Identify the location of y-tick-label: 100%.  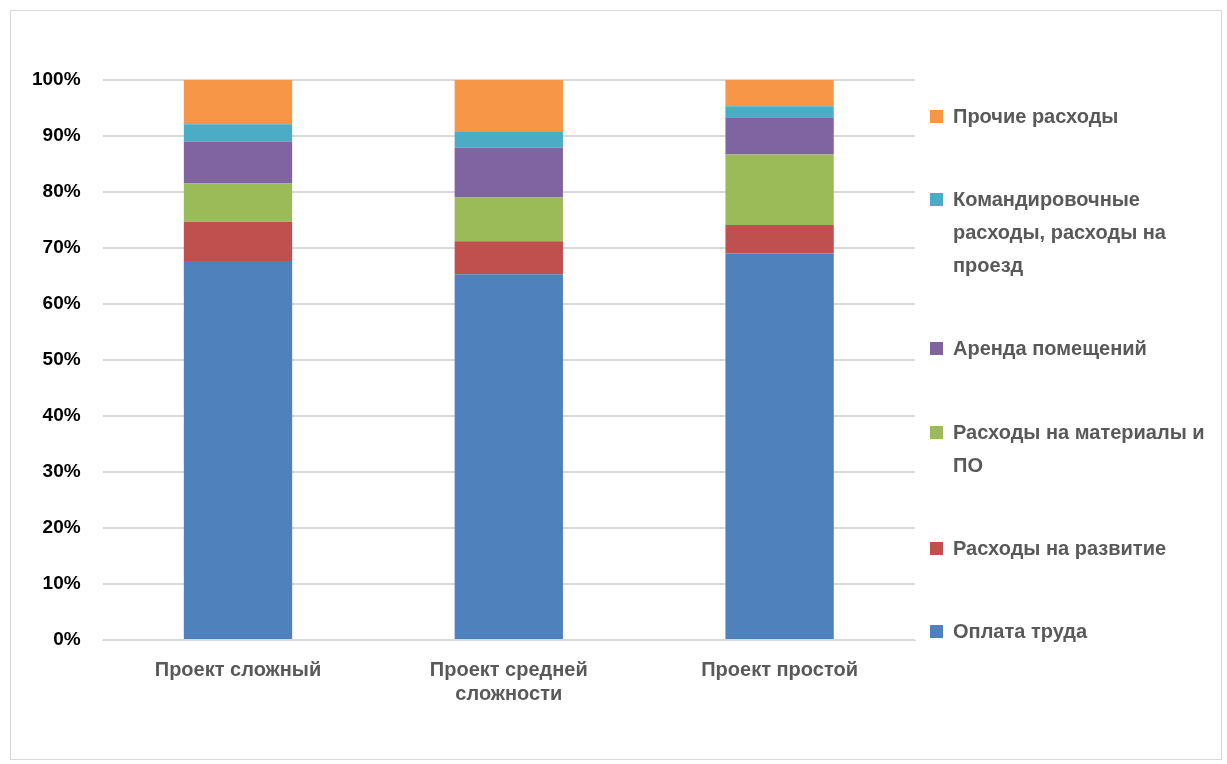
(56, 79).